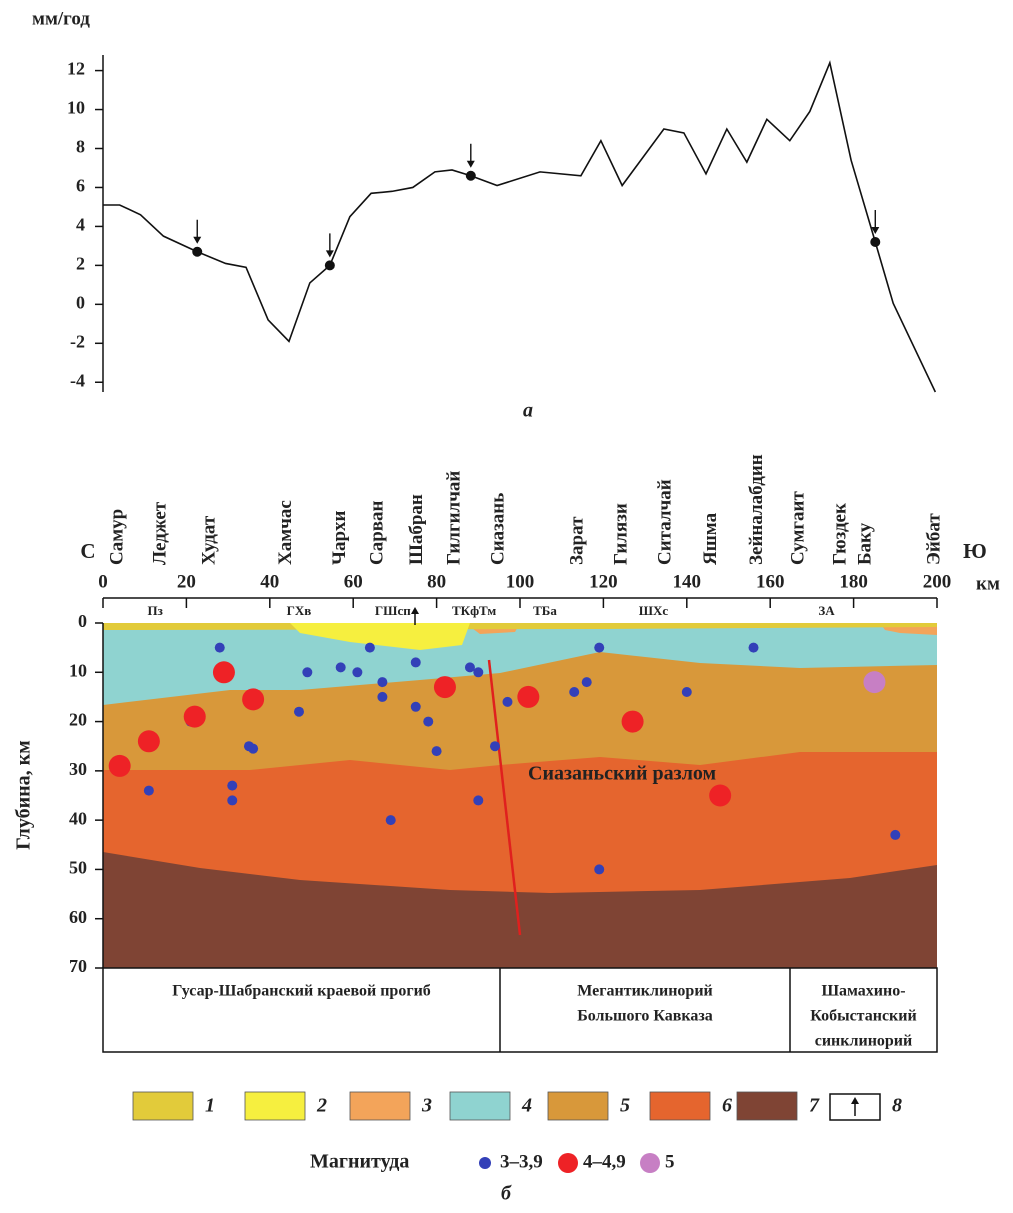 This screenshot has width=1013, height=1213. Describe the element at coordinates (710, 538) in the screenshot. I see `place-label: Яшма` at that location.